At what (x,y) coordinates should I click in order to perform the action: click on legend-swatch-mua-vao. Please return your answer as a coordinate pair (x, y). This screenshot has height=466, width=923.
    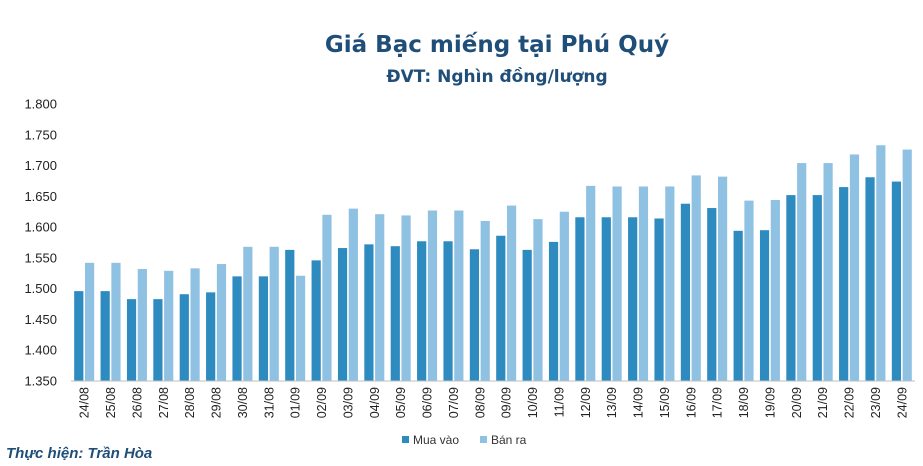
    Looking at the image, I should click on (405, 439).